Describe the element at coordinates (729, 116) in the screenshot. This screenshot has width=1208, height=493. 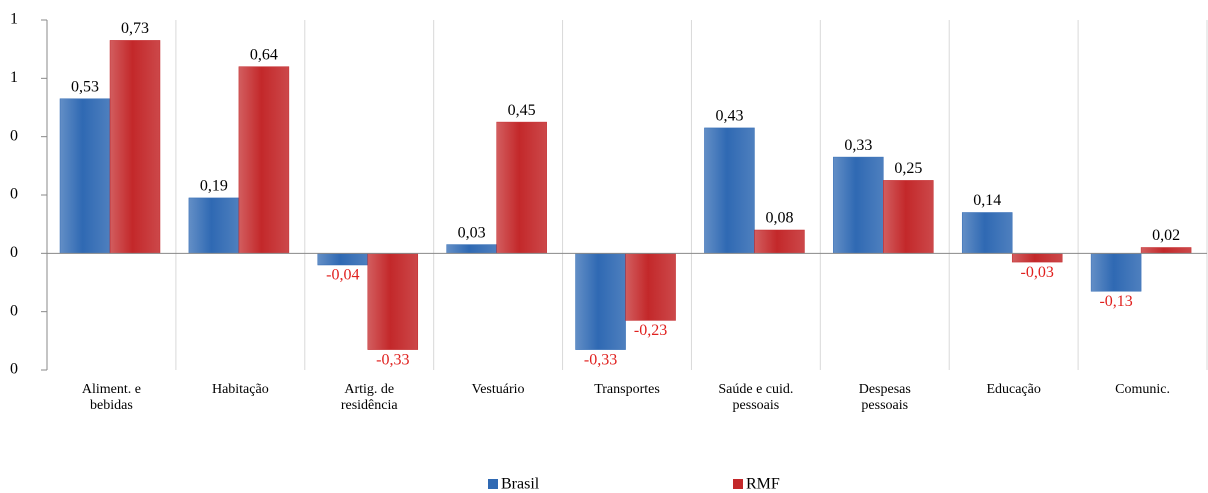
I see `value-label: 0,43` at that location.